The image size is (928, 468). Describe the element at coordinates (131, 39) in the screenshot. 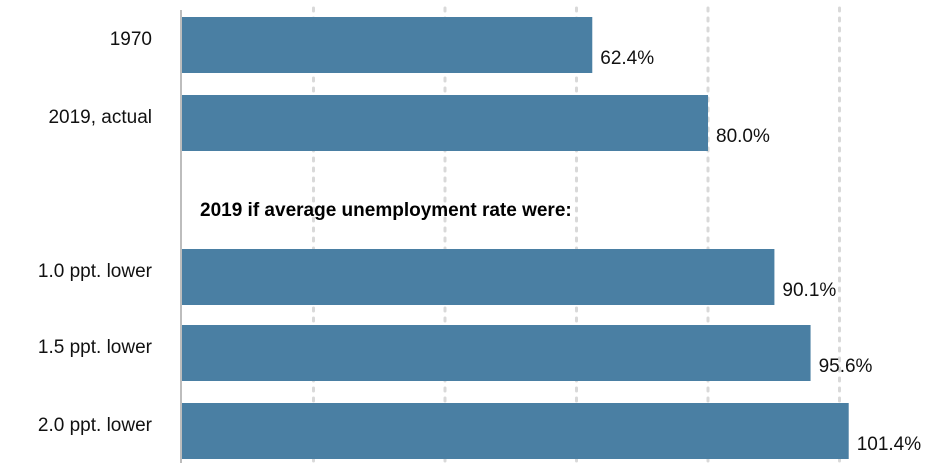

I see `category-label-0: 1970` at that location.